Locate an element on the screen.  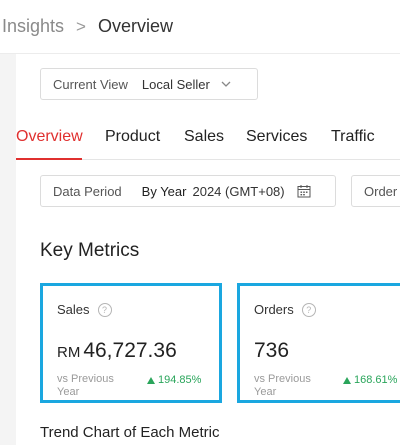
metric-title: Sales ? is located at coordinates (84, 309).